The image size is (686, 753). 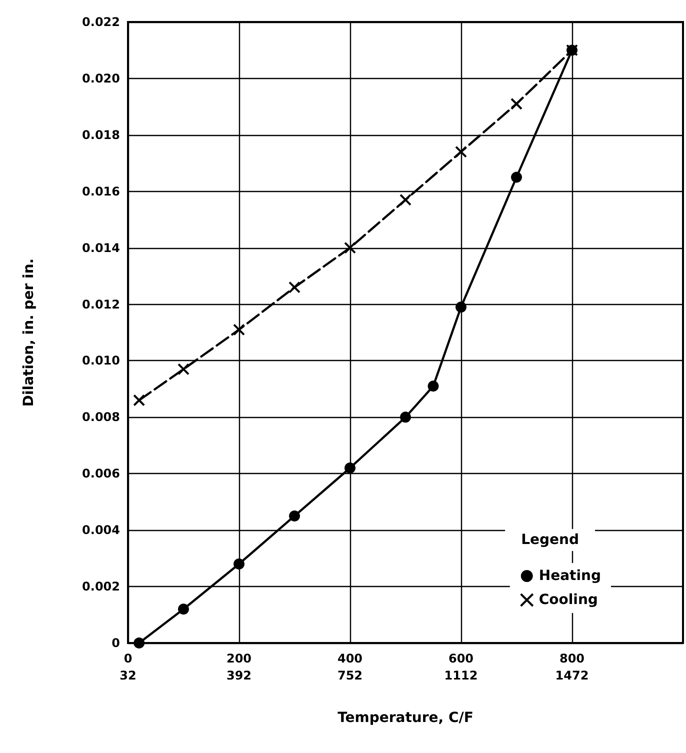 What do you see at coordinates (569, 576) in the screenshot?
I see `legend-label: Heating` at bounding box center [569, 576].